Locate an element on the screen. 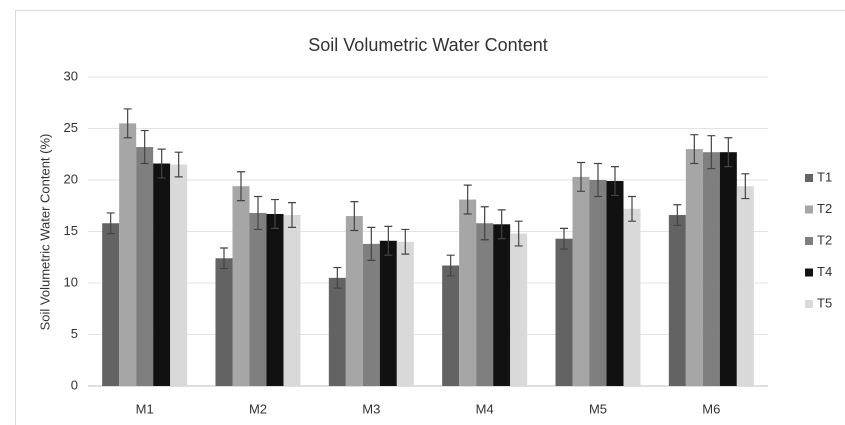 This screenshot has height=425, width=845. y-tick-label: 5 is located at coordinates (74, 333).